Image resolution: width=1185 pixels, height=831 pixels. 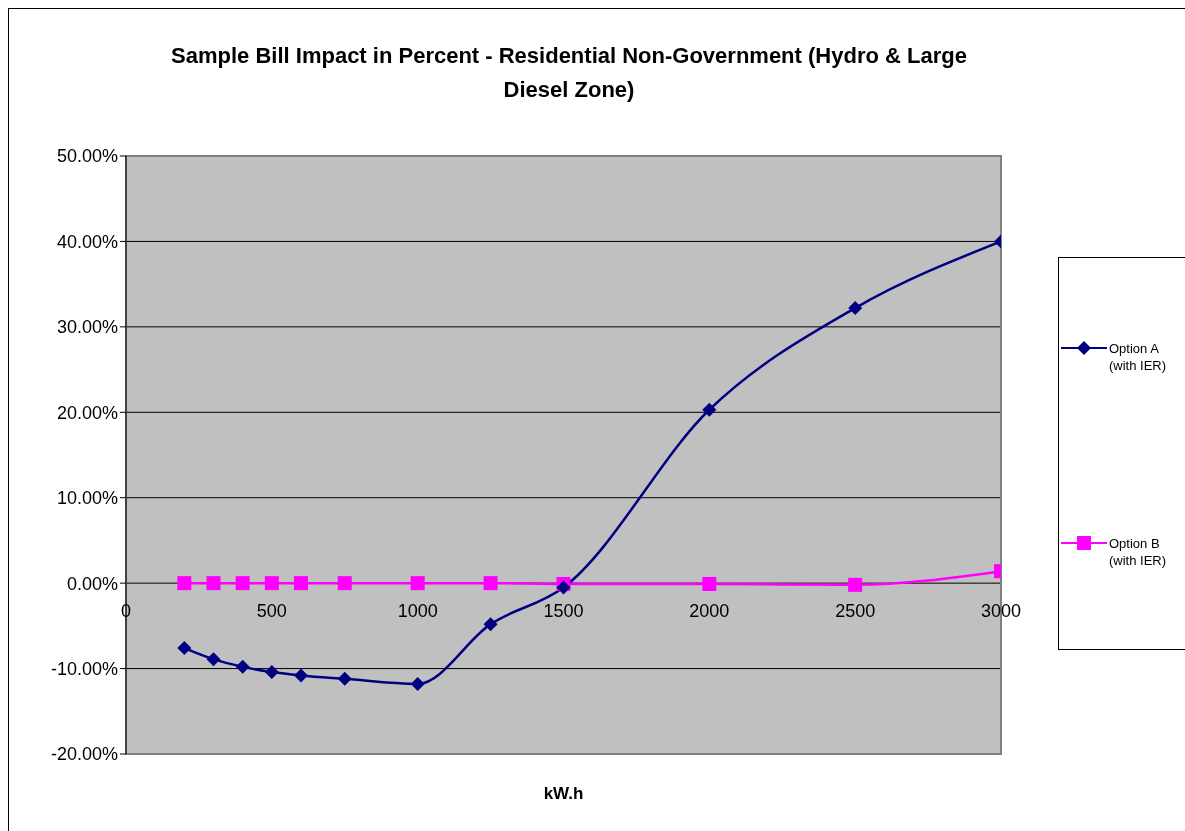 I want to click on x-tick-label: 2000, so click(x=709, y=611).